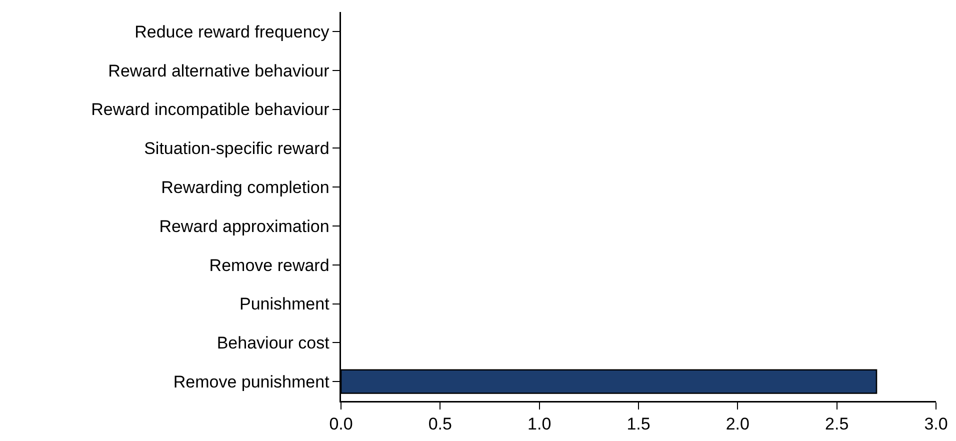 The width and height of the screenshot is (956, 441). I want to click on y-tick-label: Reward alternative behaviour, so click(219, 70).